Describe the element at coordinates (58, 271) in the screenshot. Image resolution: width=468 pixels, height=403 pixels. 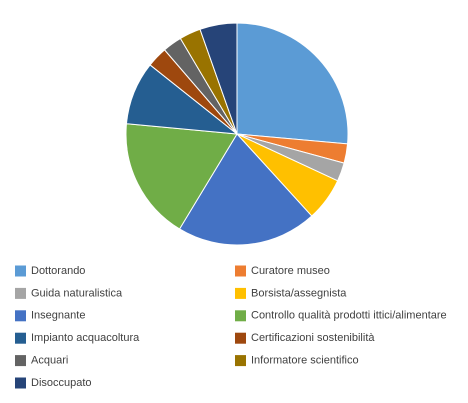
I see `legend-label: Dottorando` at that location.